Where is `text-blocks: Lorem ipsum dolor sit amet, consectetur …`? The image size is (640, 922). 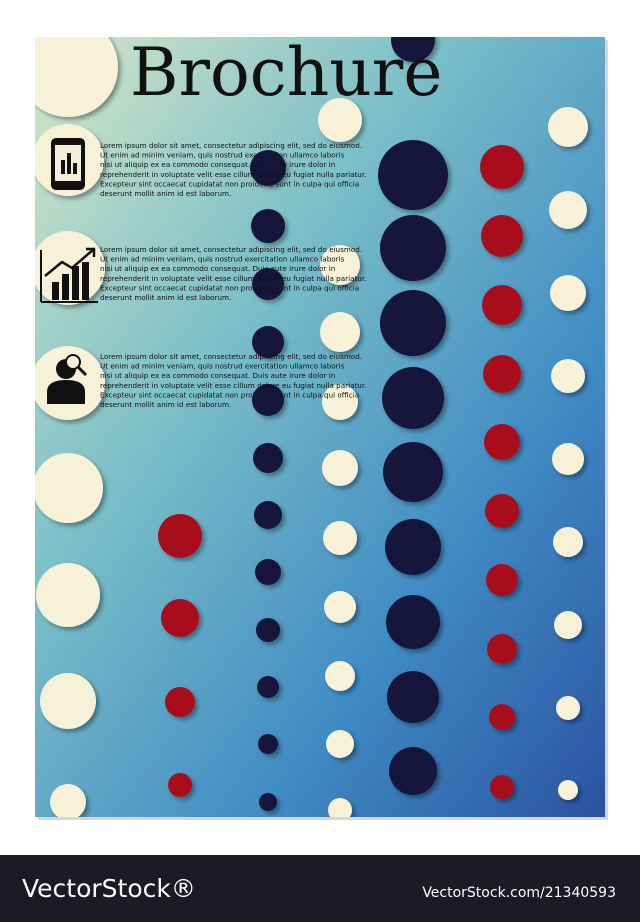
text-blocks: Lorem ipsum dolor sit amet, consectetur … is located at coordinates (233, 275).